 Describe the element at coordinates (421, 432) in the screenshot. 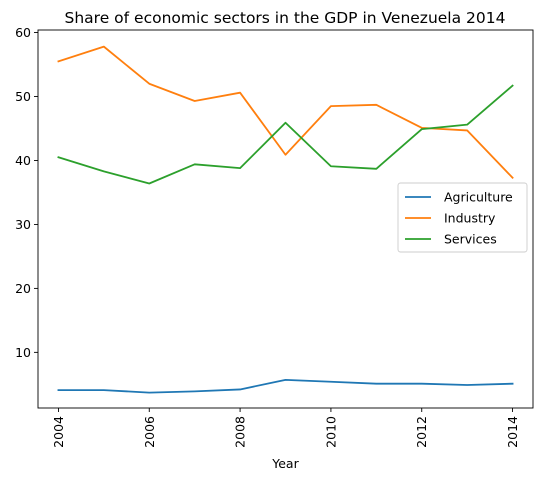

I see `x-tick-label: 2012` at that location.